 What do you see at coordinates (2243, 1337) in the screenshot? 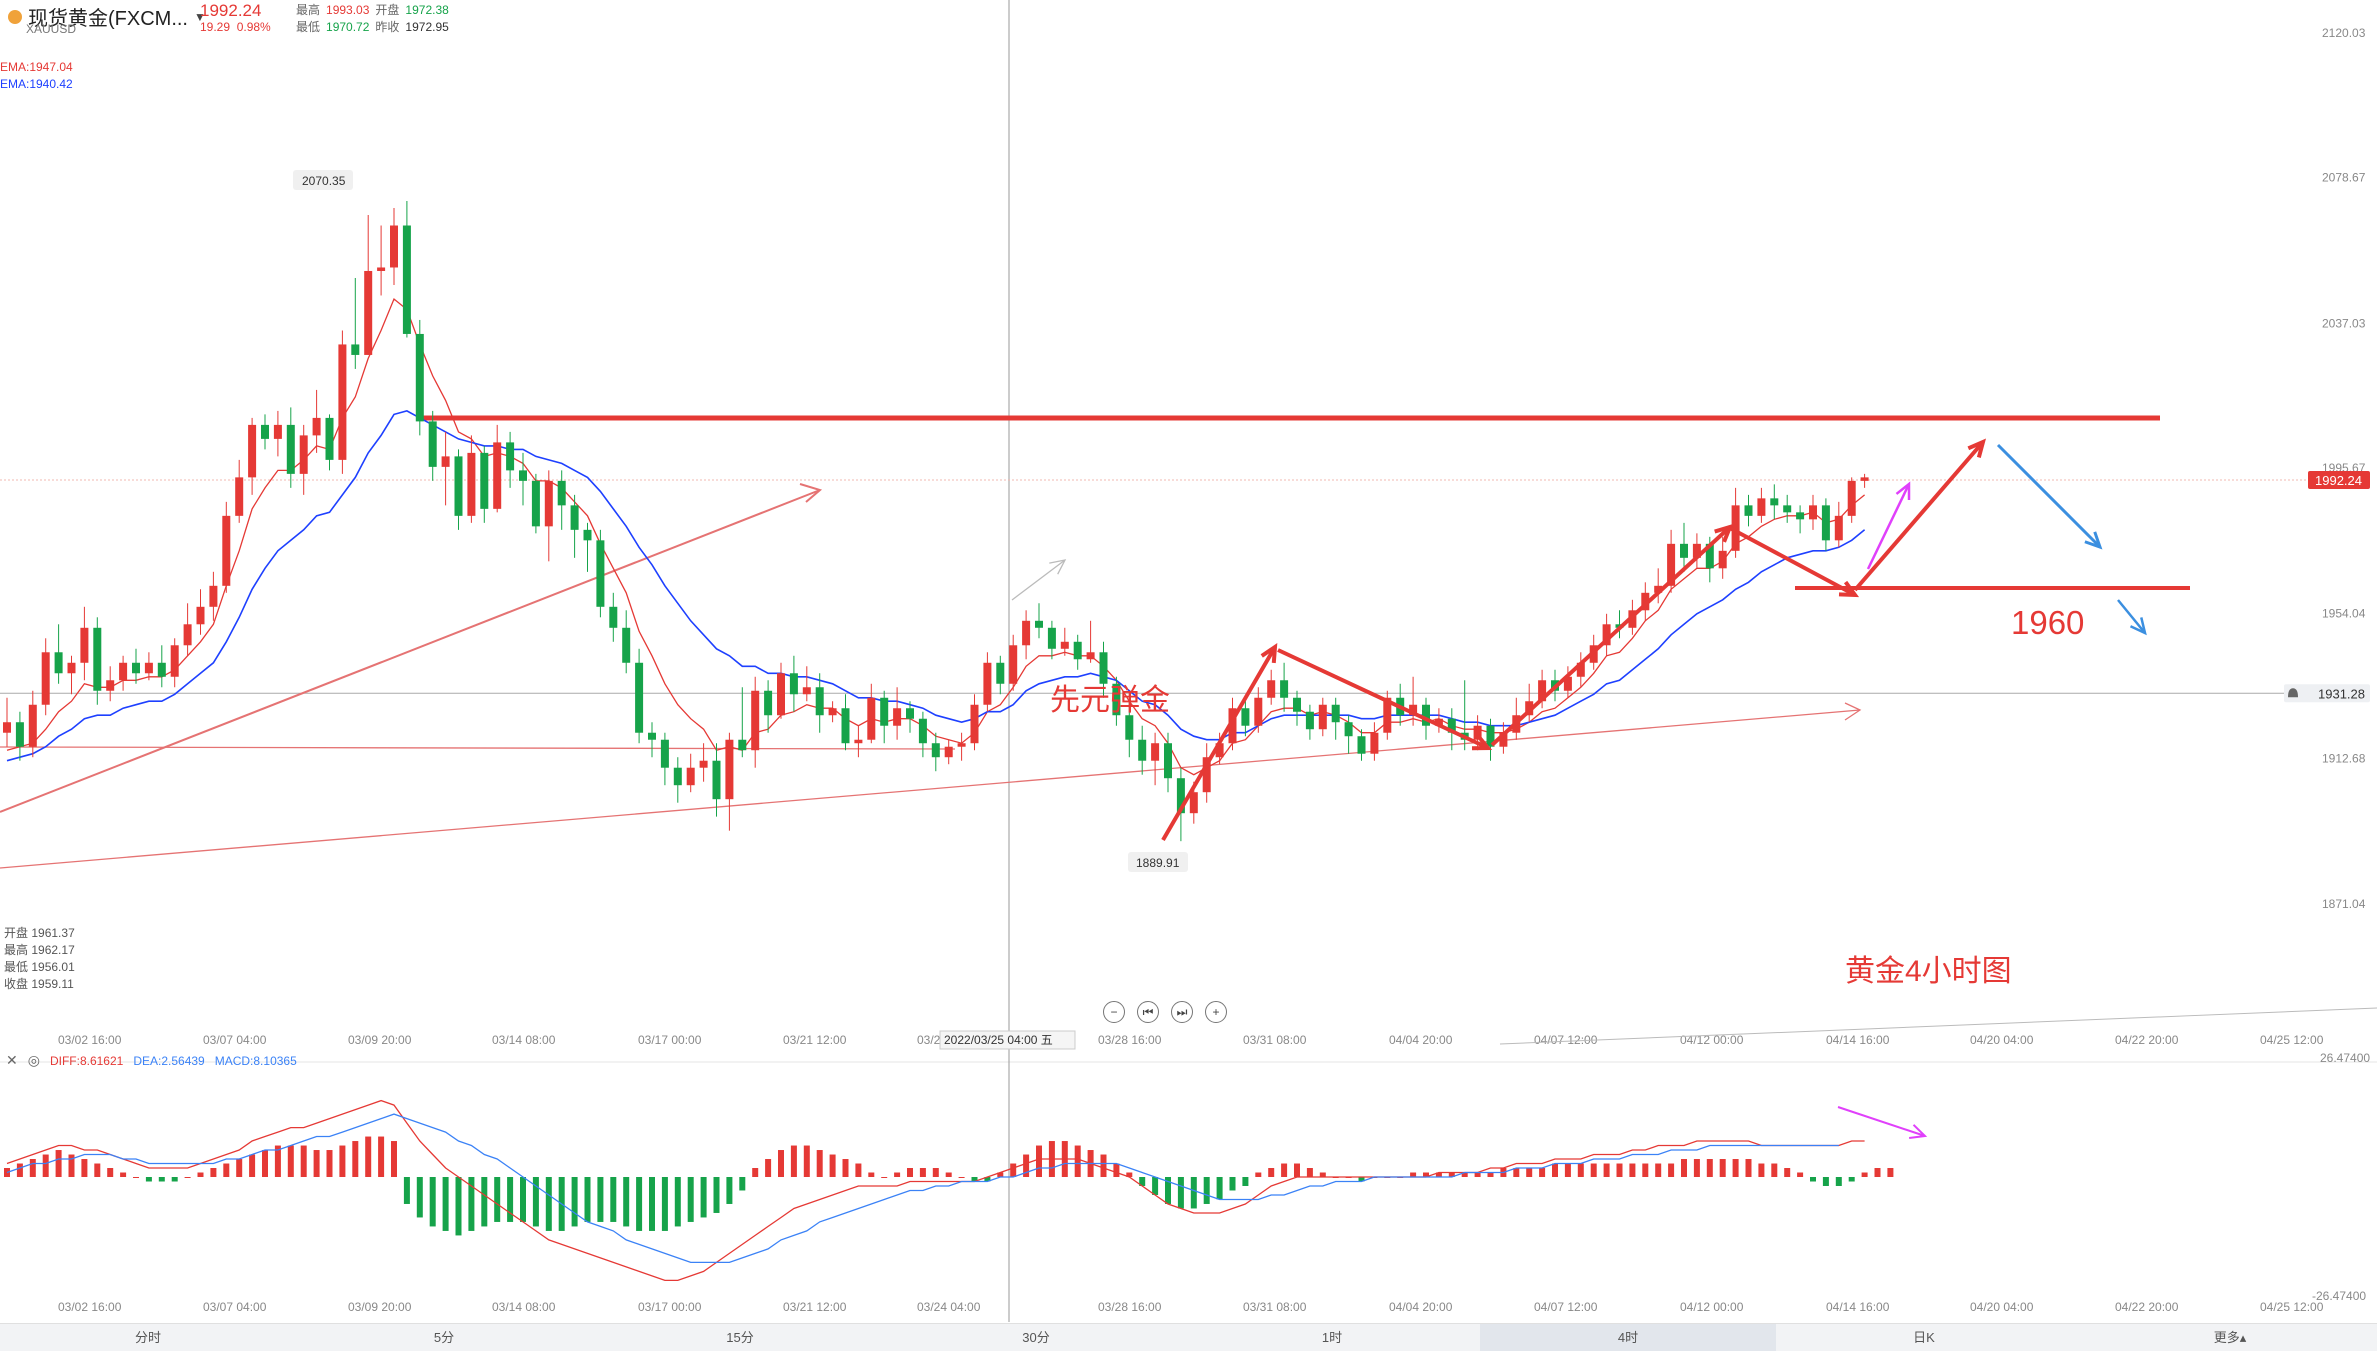
I see `caret-up-icon: ▴` at bounding box center [2243, 1337].